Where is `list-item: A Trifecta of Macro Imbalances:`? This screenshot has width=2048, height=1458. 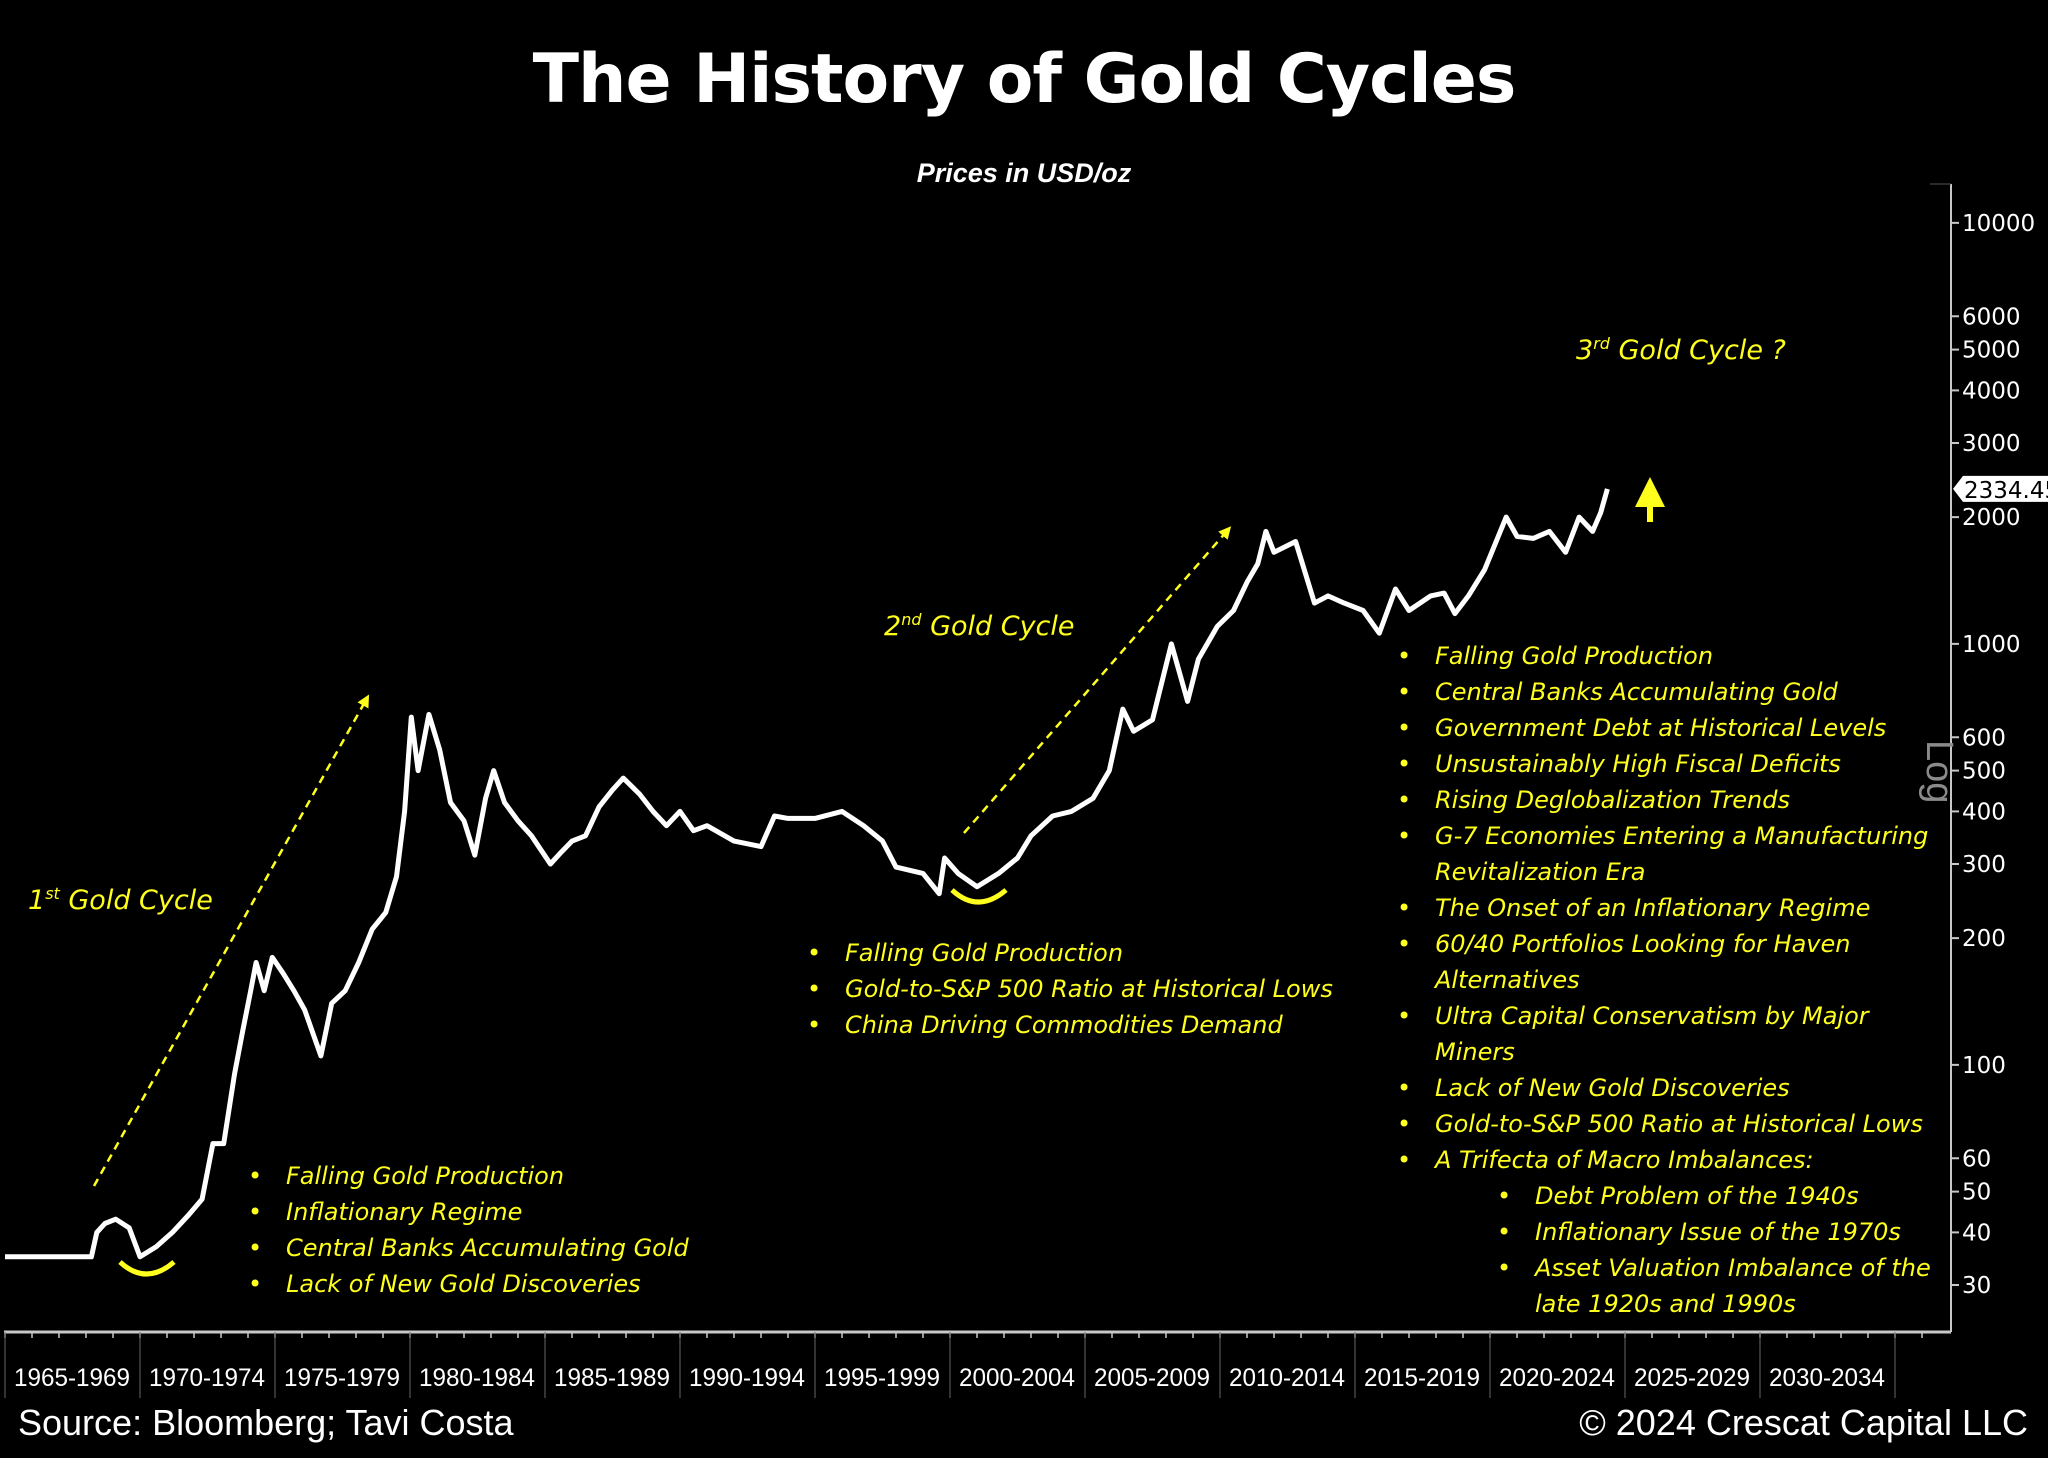 list-item: A Trifecta of Macro Imbalances: is located at coordinates (1664, 1160).